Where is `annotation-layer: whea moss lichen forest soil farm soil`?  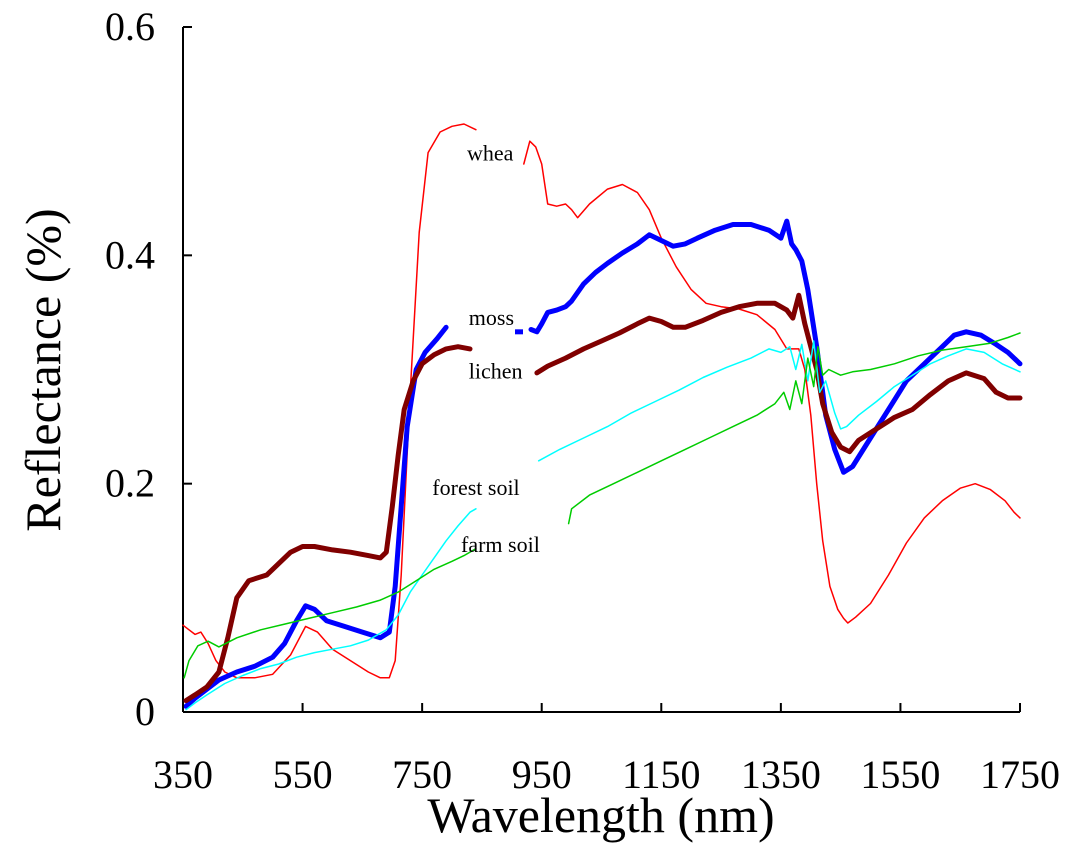 annotation-layer: whea moss lichen forest soil farm soil is located at coordinates (486, 349).